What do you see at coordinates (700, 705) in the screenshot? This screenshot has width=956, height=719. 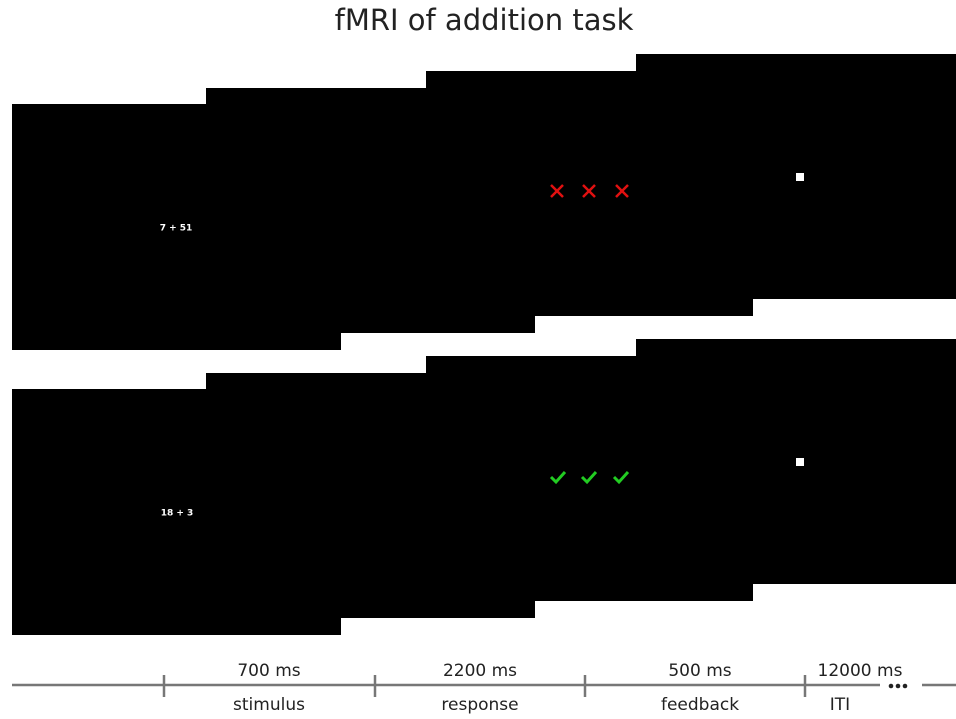 I see `phase-label: feedback` at bounding box center [700, 705].